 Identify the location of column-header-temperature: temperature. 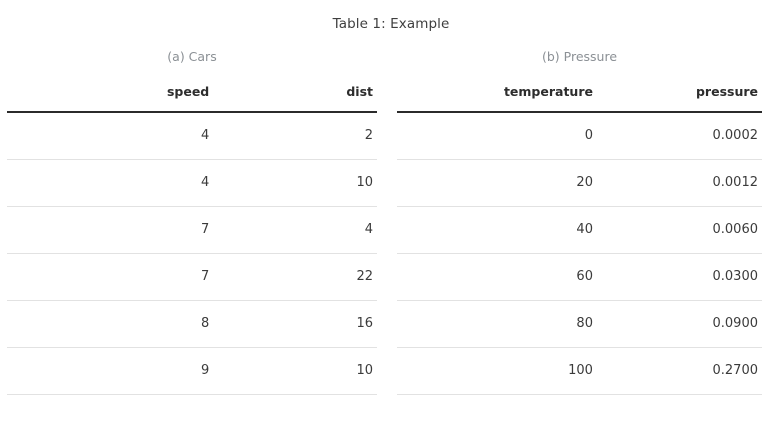
(497, 98).